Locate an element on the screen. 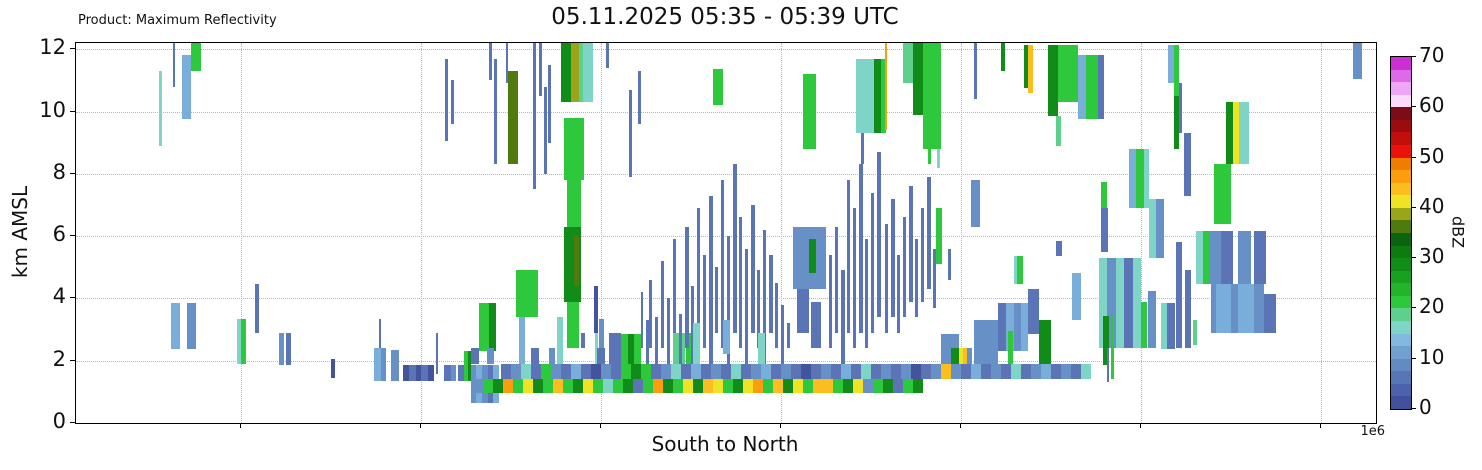  y-tick-label: 10 is located at coordinates (52, 109).